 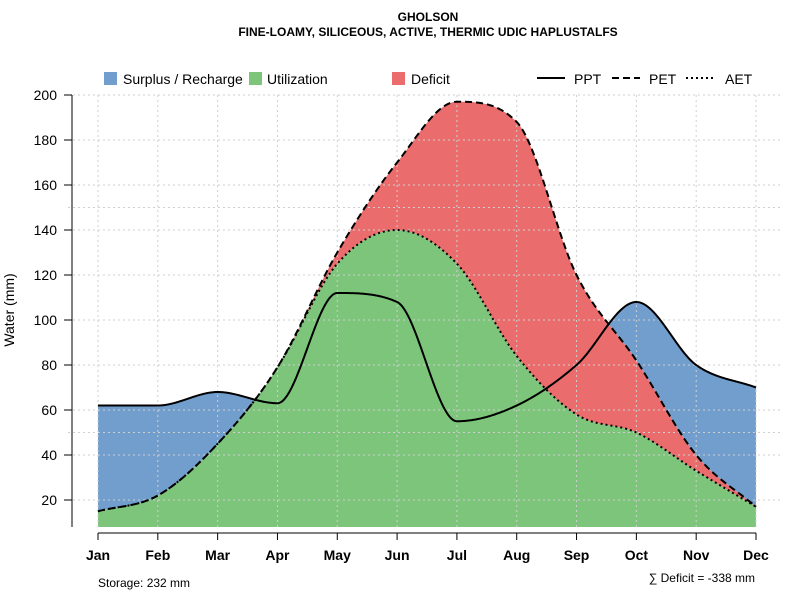 What do you see at coordinates (49, 410) in the screenshot?
I see `y-tick-label: 60` at bounding box center [49, 410].